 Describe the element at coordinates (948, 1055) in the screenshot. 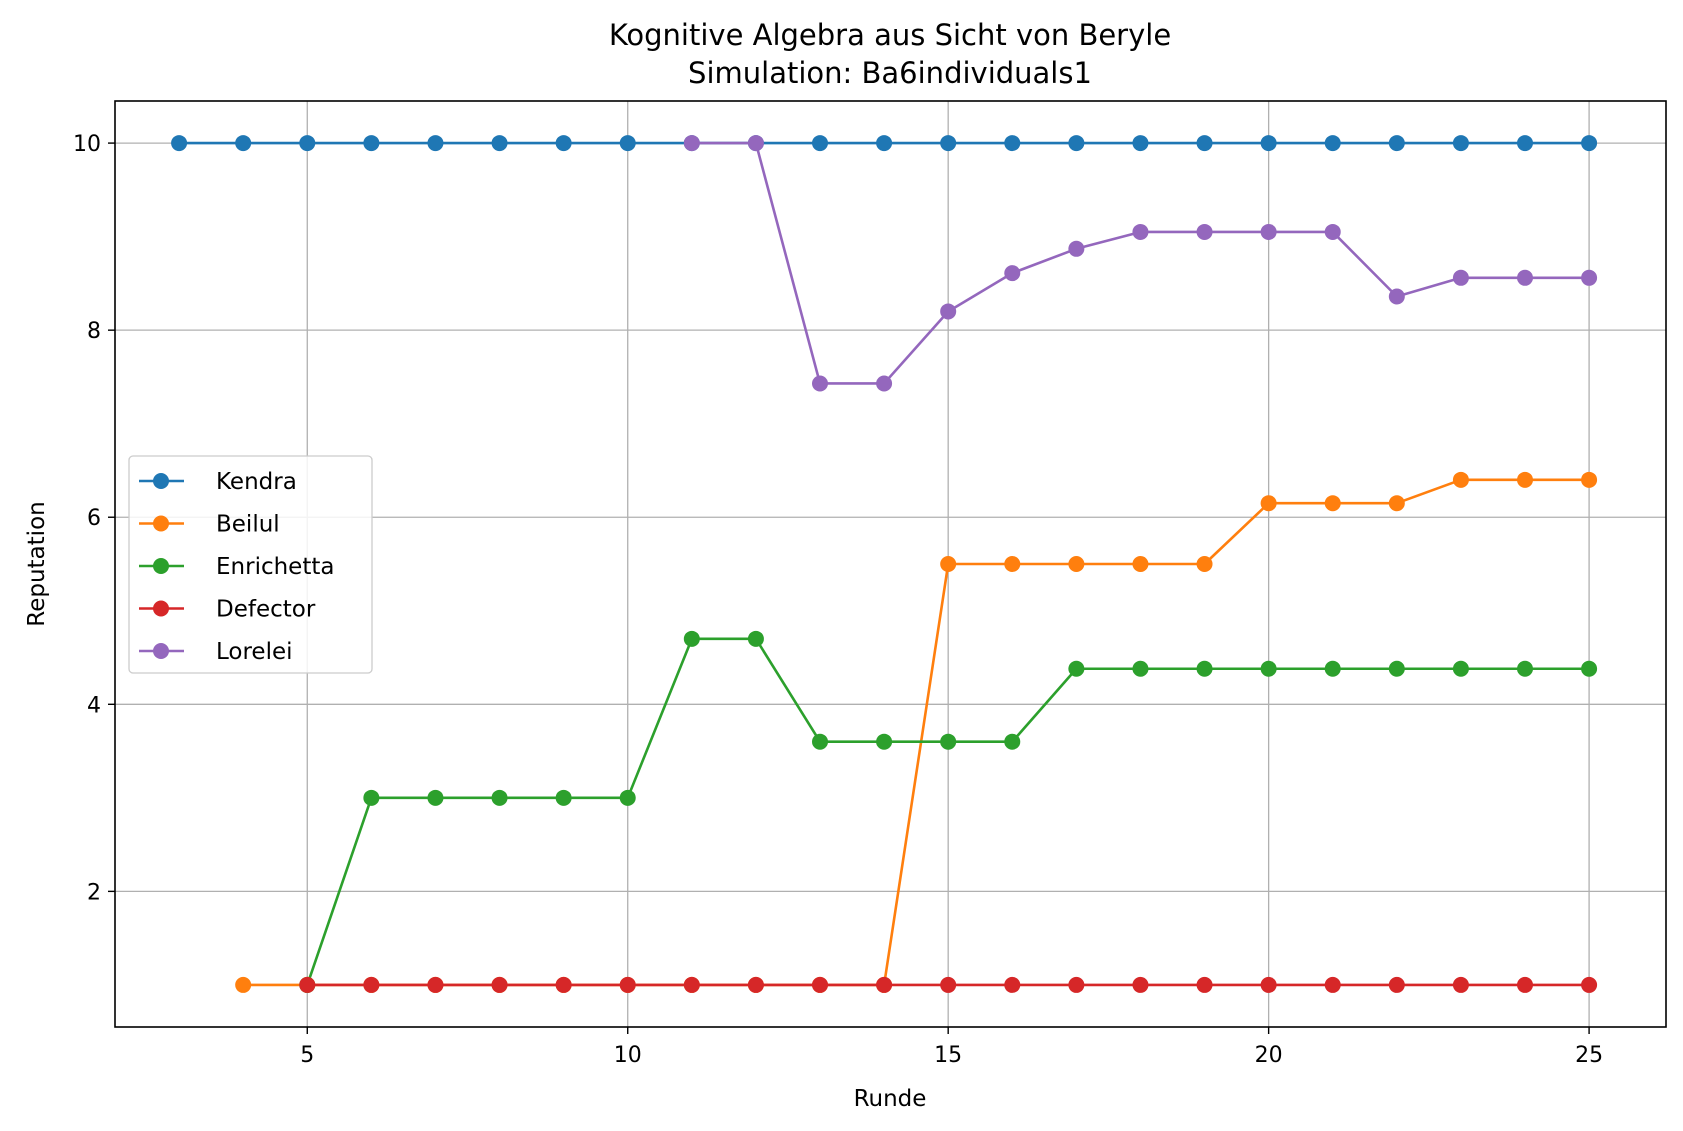

I see `x-tick-label: 15` at that location.